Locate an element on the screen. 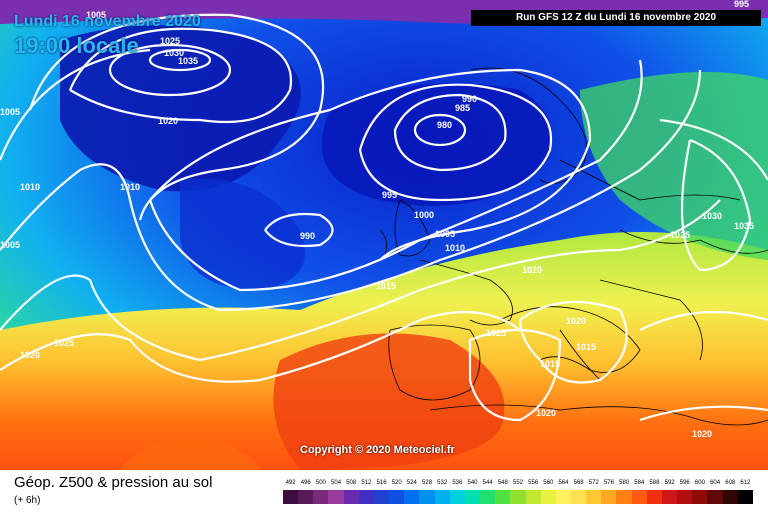 The width and height of the screenshot is (768, 512). scale-tick-label: 516 is located at coordinates (381, 483).